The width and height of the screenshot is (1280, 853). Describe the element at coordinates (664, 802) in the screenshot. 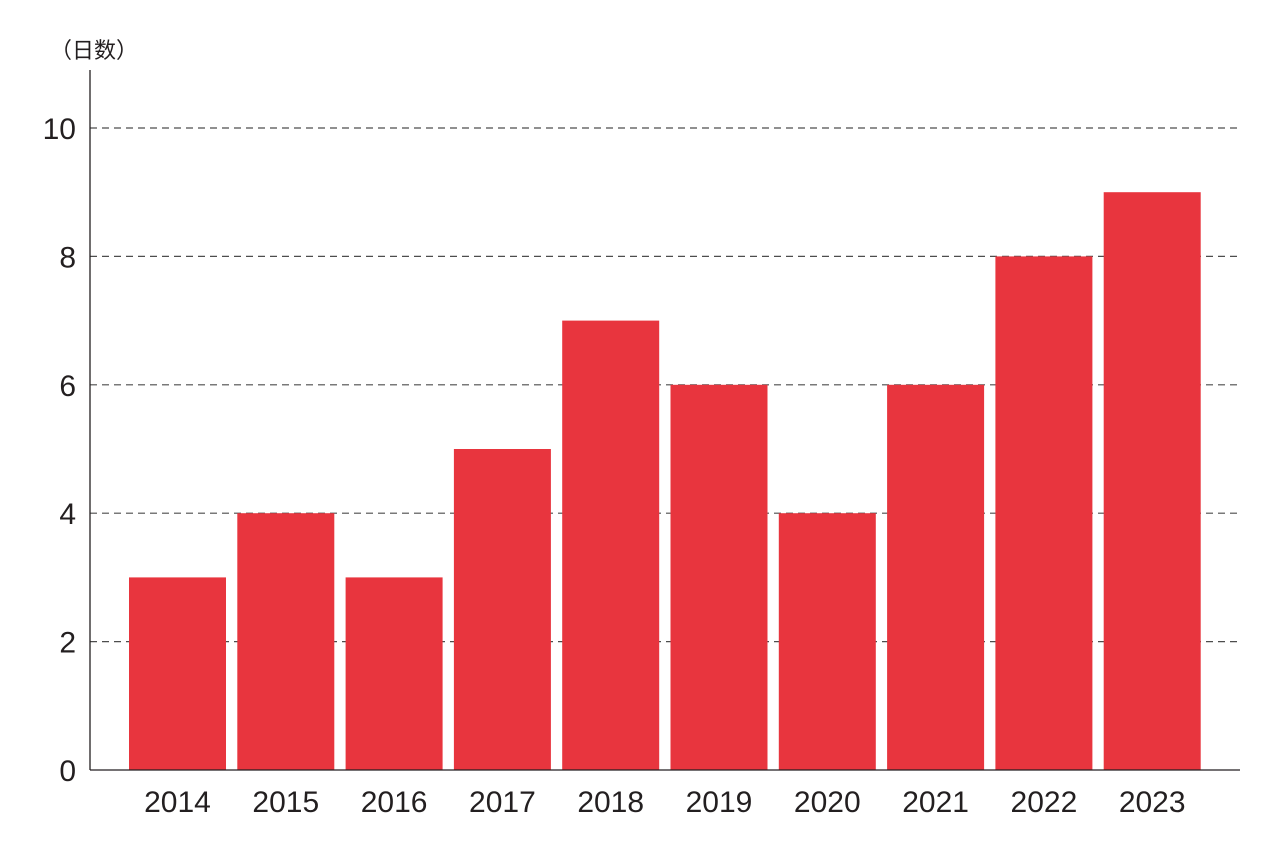

I see `x-tick-labels: 2014 2015 2016 2017 2018 2019 2020 2021 2022 2023` at that location.